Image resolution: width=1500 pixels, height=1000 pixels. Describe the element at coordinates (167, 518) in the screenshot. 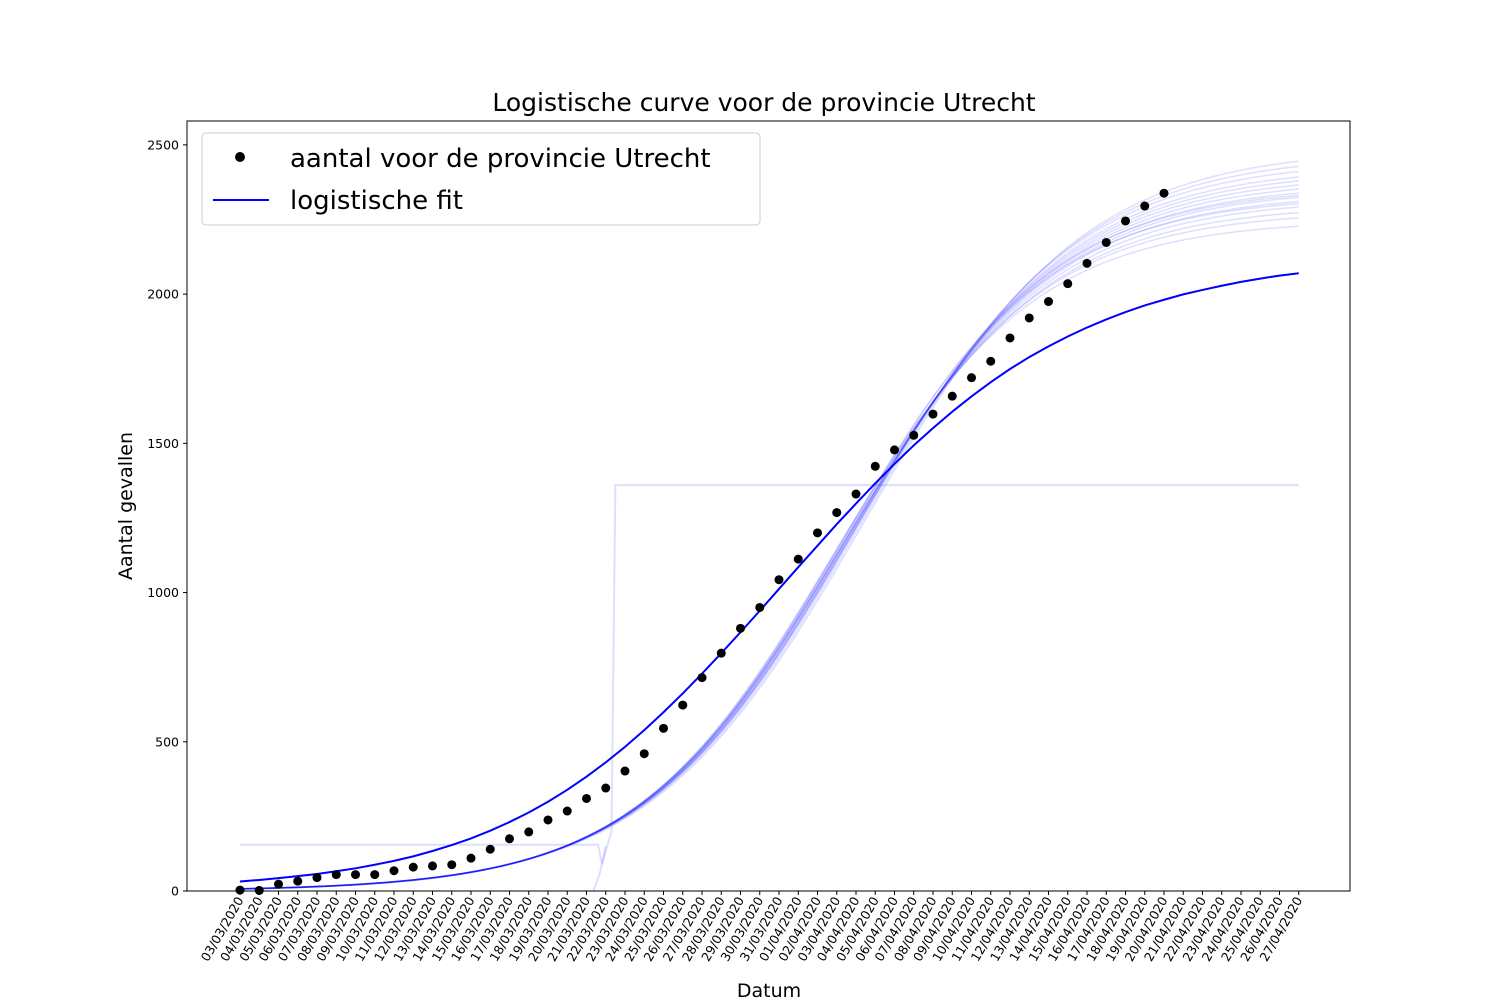

I see `y-axis: 0 500 1000 1500 2000 2500` at that location.